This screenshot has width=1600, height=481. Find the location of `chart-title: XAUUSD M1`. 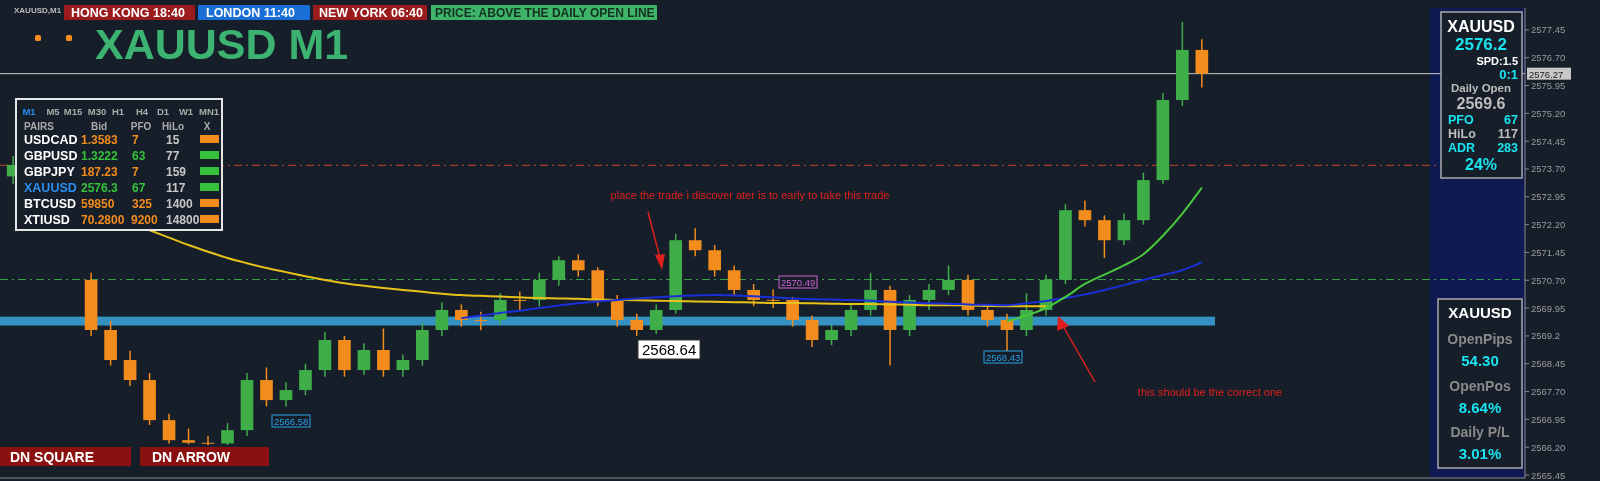

chart-title: XAUUSD M1 is located at coordinates (222, 44).